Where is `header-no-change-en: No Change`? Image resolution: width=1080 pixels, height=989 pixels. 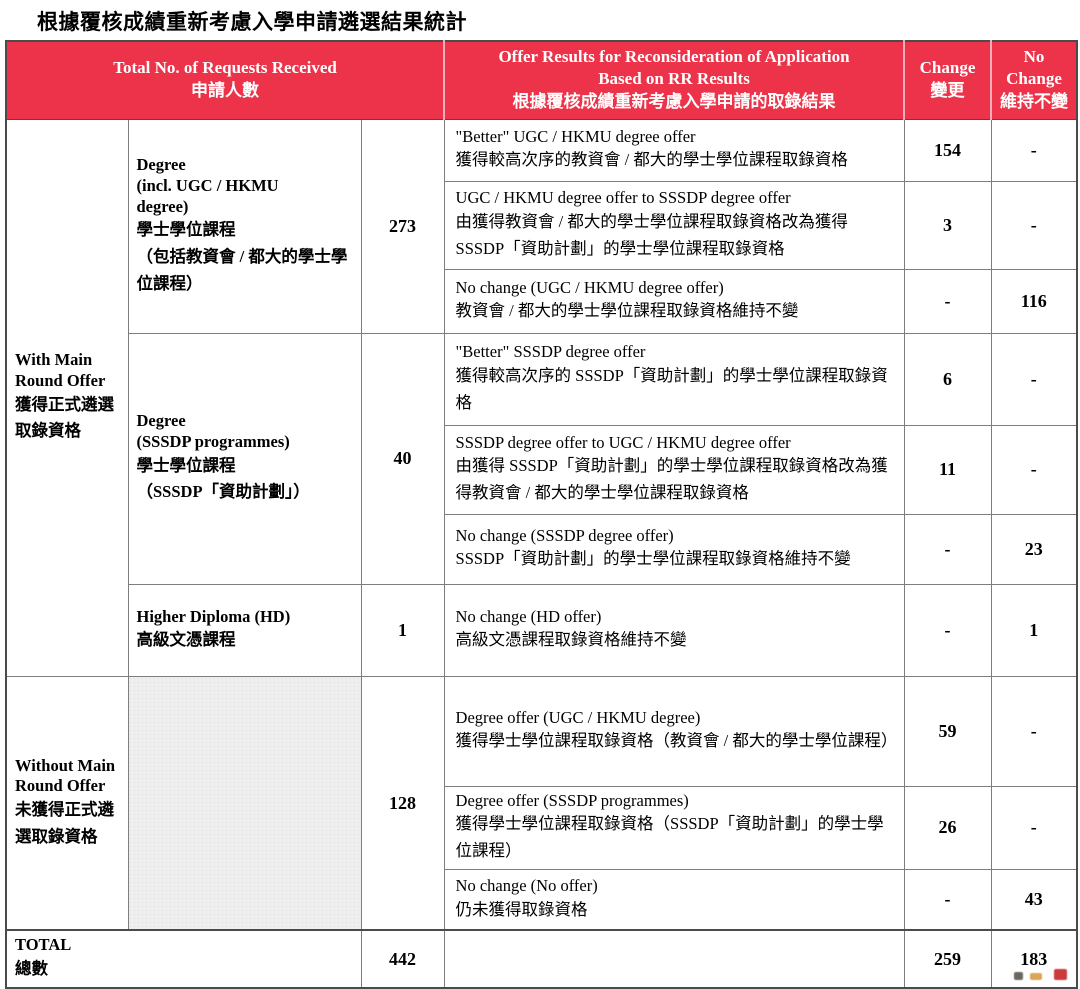 header-no-change-en: No Change is located at coordinates (1034, 68).